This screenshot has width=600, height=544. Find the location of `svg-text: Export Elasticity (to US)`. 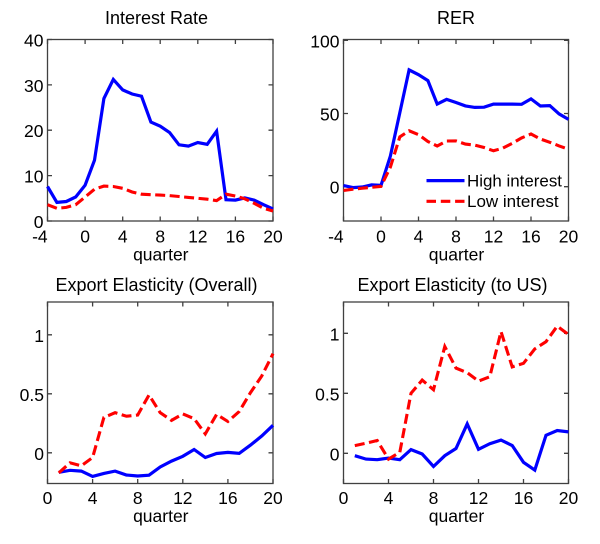

svg-text: Export Elasticity (to US) is located at coordinates (452, 285).